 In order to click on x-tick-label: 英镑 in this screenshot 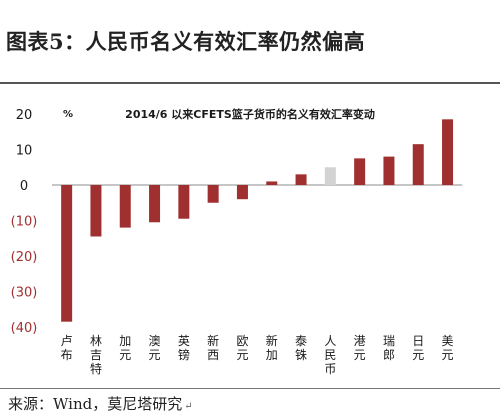, I will do `click(184, 348)`.